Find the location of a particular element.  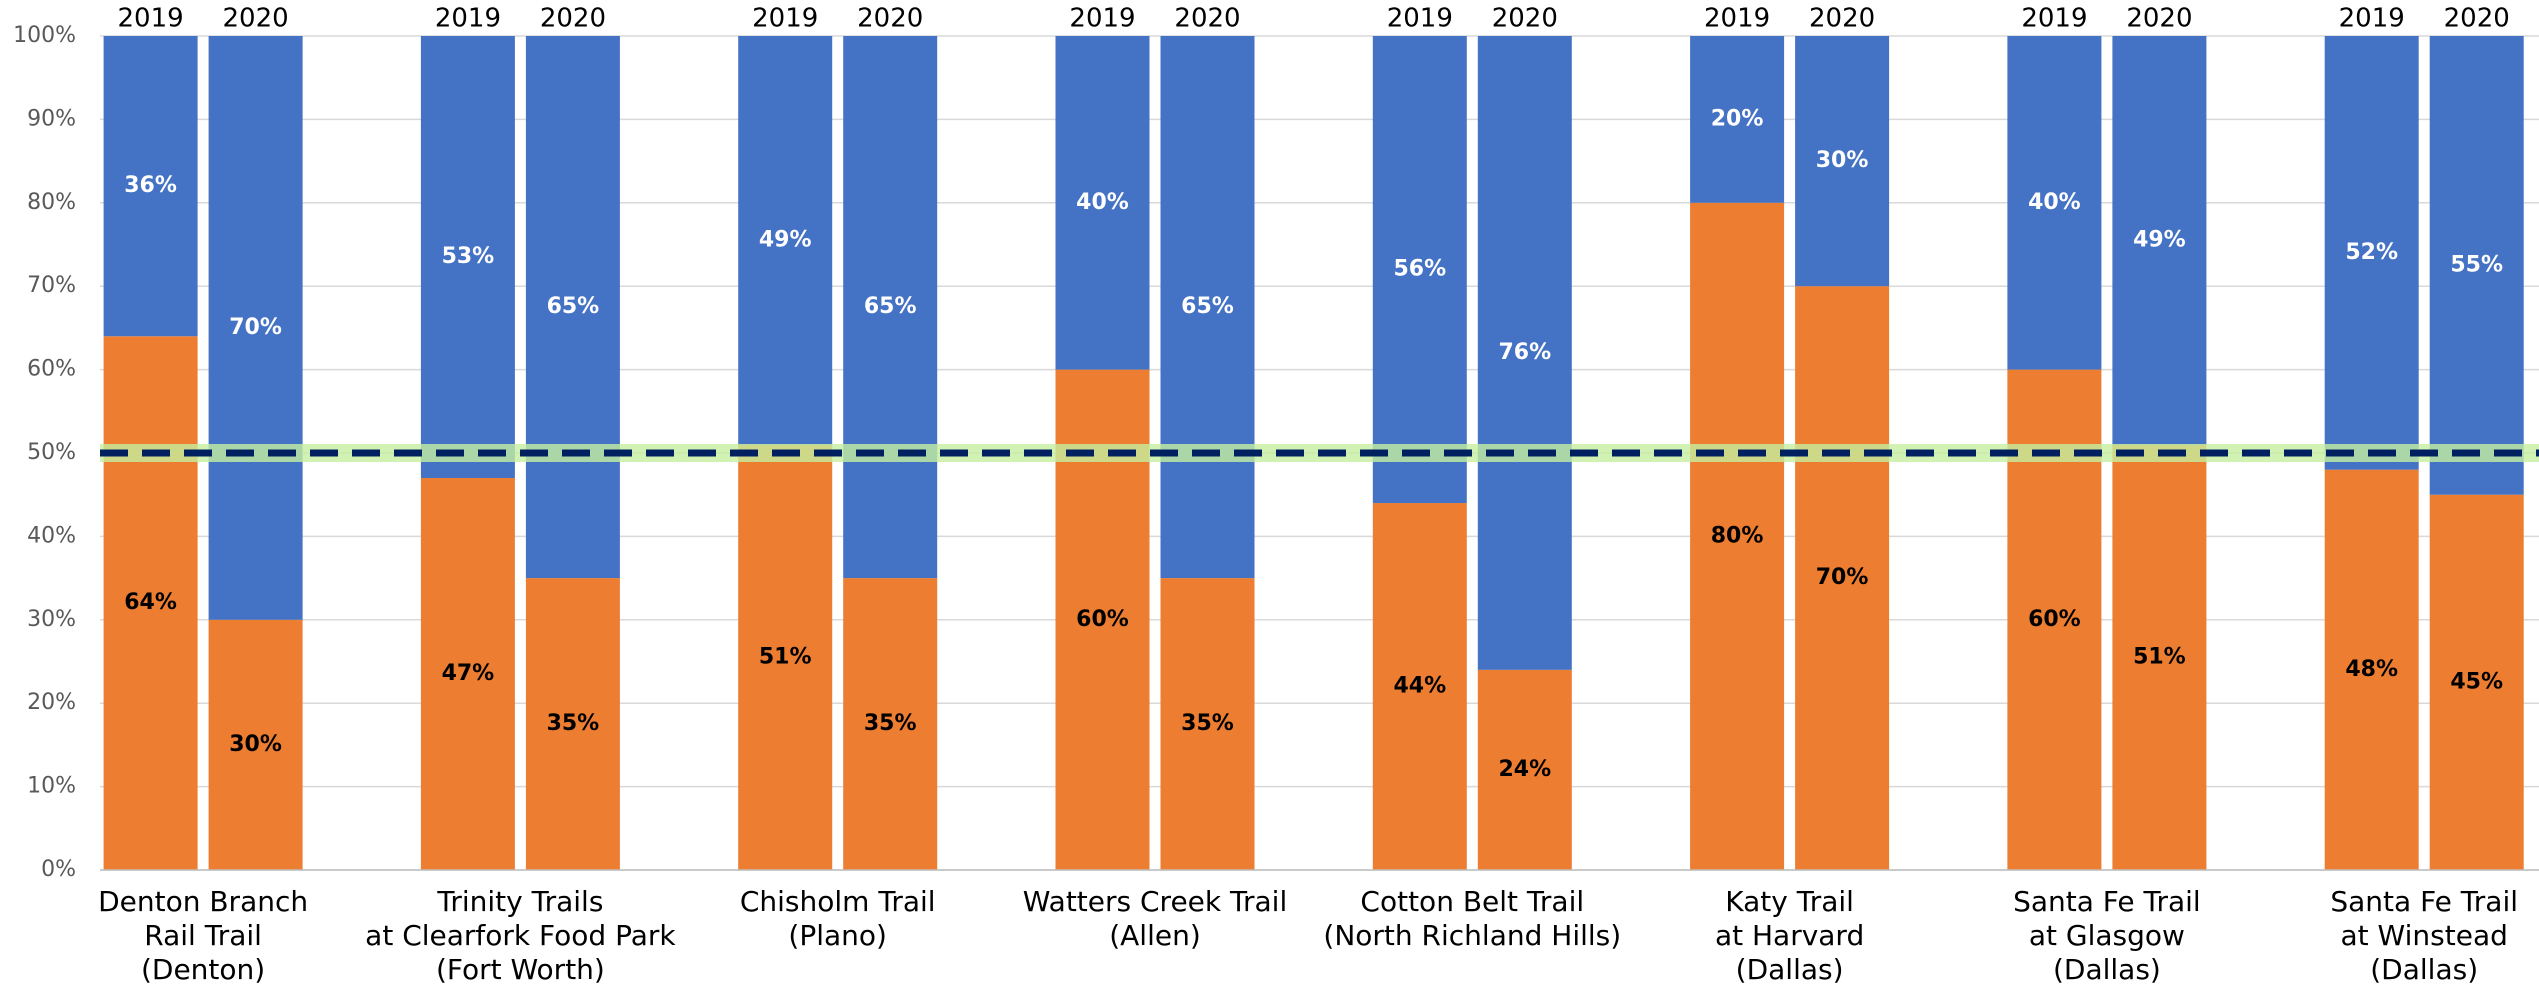

group-label: Denton Branch is located at coordinates (203, 901).